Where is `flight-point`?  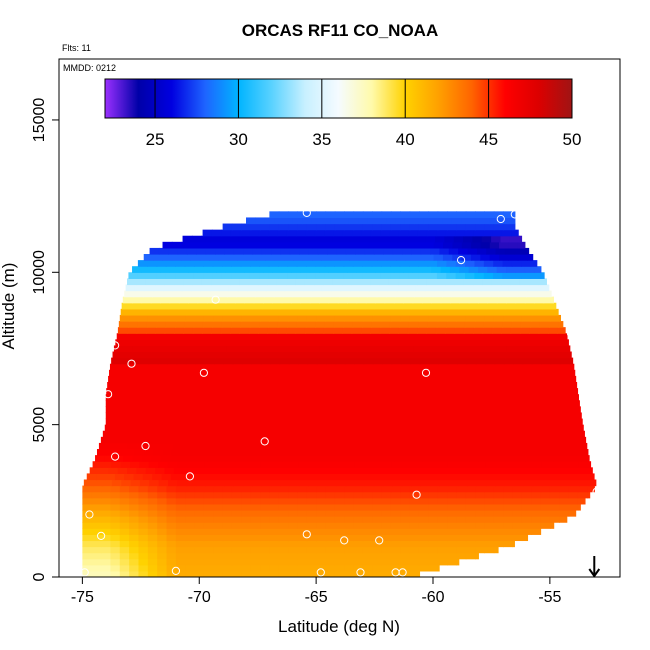 flight-point is located at coordinates (320, 572).